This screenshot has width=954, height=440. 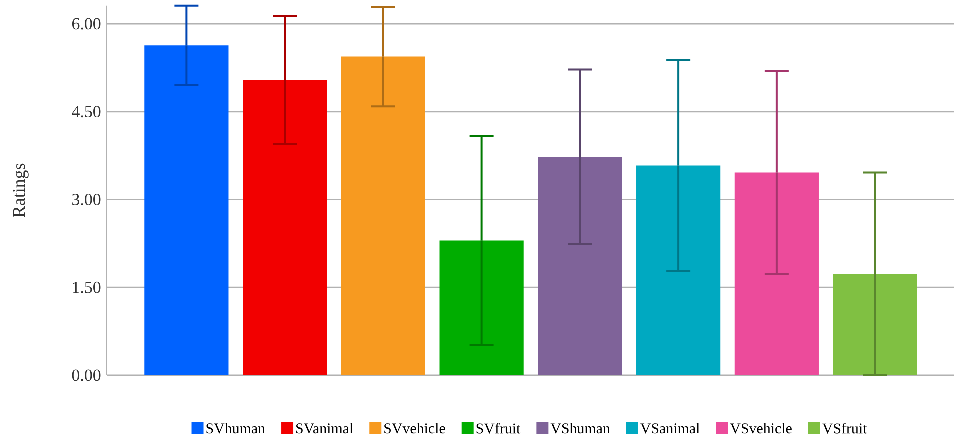 What do you see at coordinates (86, 24) in the screenshot?
I see `y-tick-label: 6.00` at bounding box center [86, 24].